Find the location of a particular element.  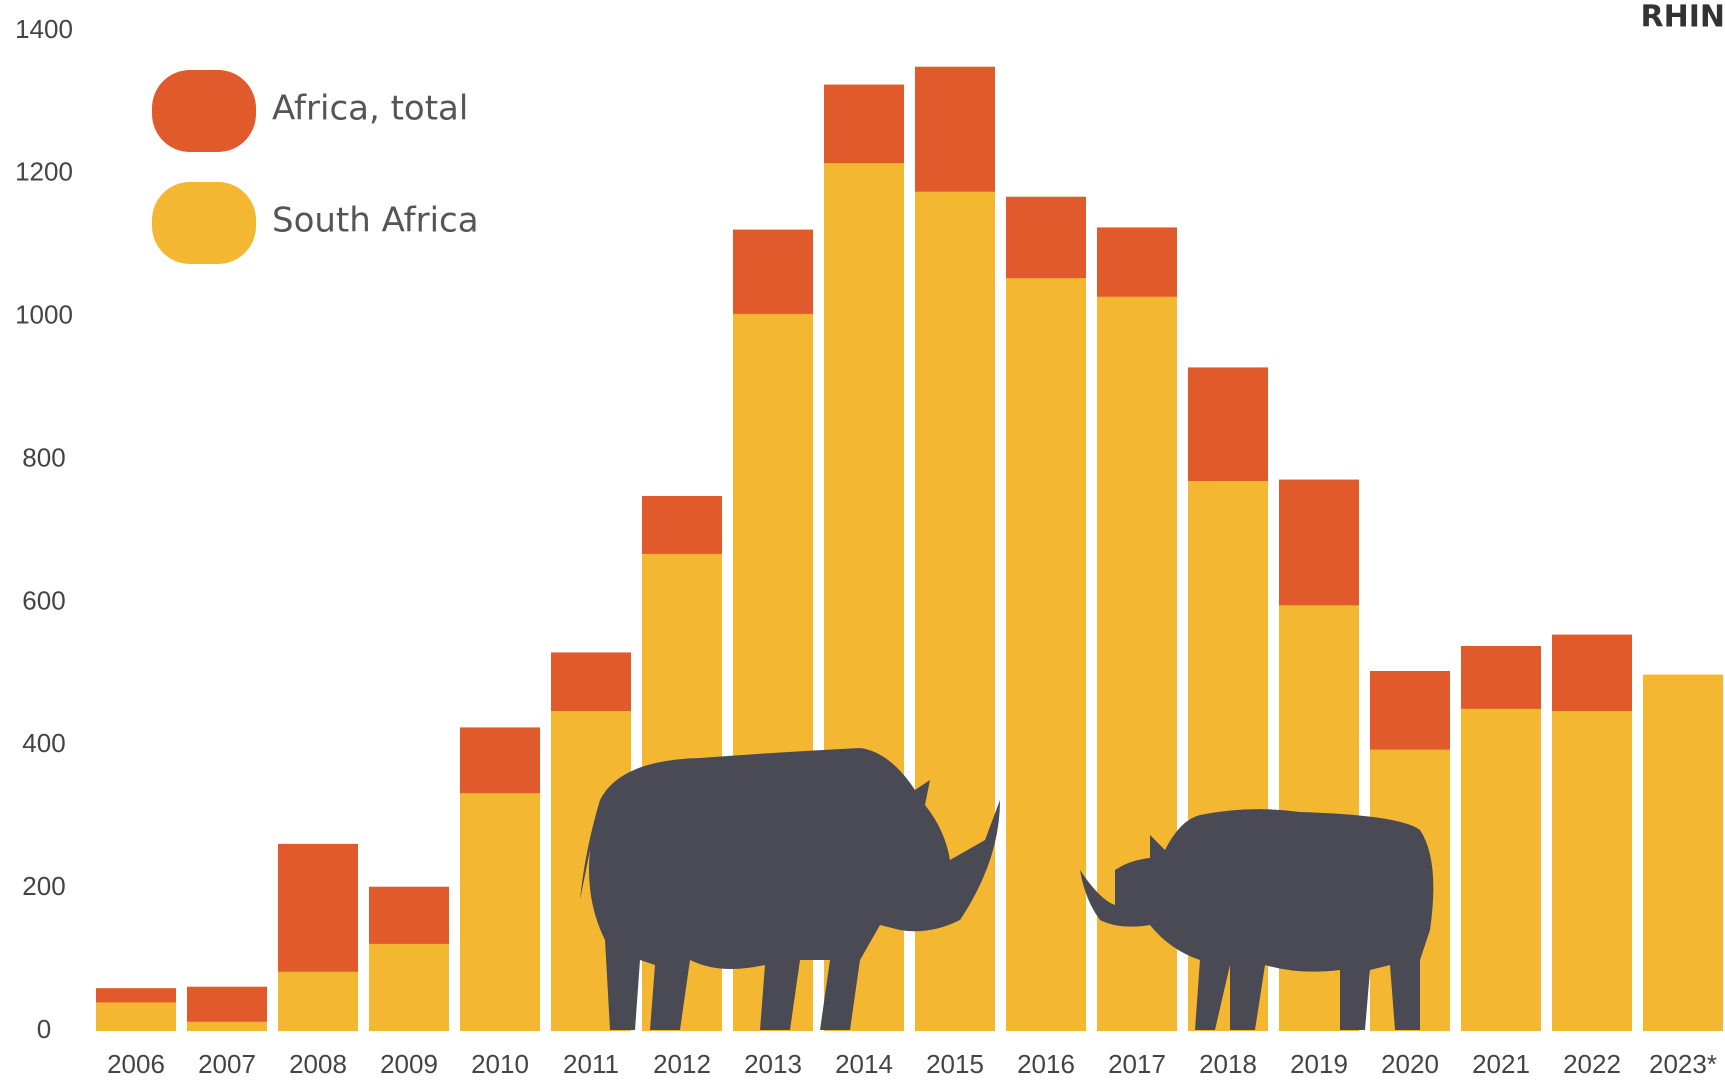

y-tick-label: 800 is located at coordinates (43, 457).